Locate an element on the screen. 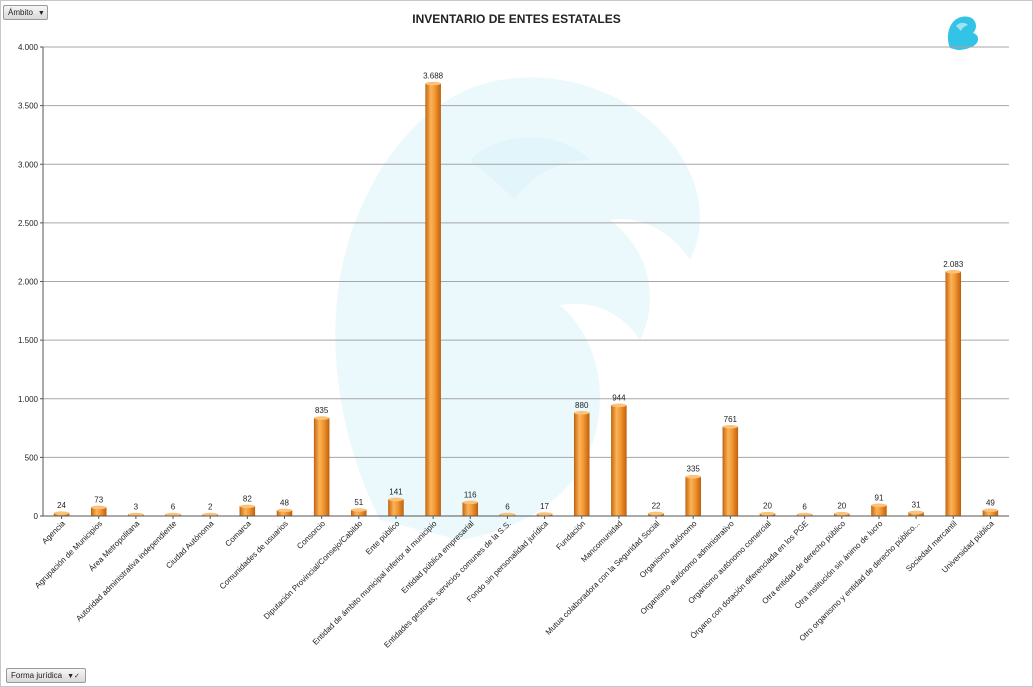 Image resolution: width=1033 pixels, height=687 pixels. y-tick-label: 0 is located at coordinates (36, 516).